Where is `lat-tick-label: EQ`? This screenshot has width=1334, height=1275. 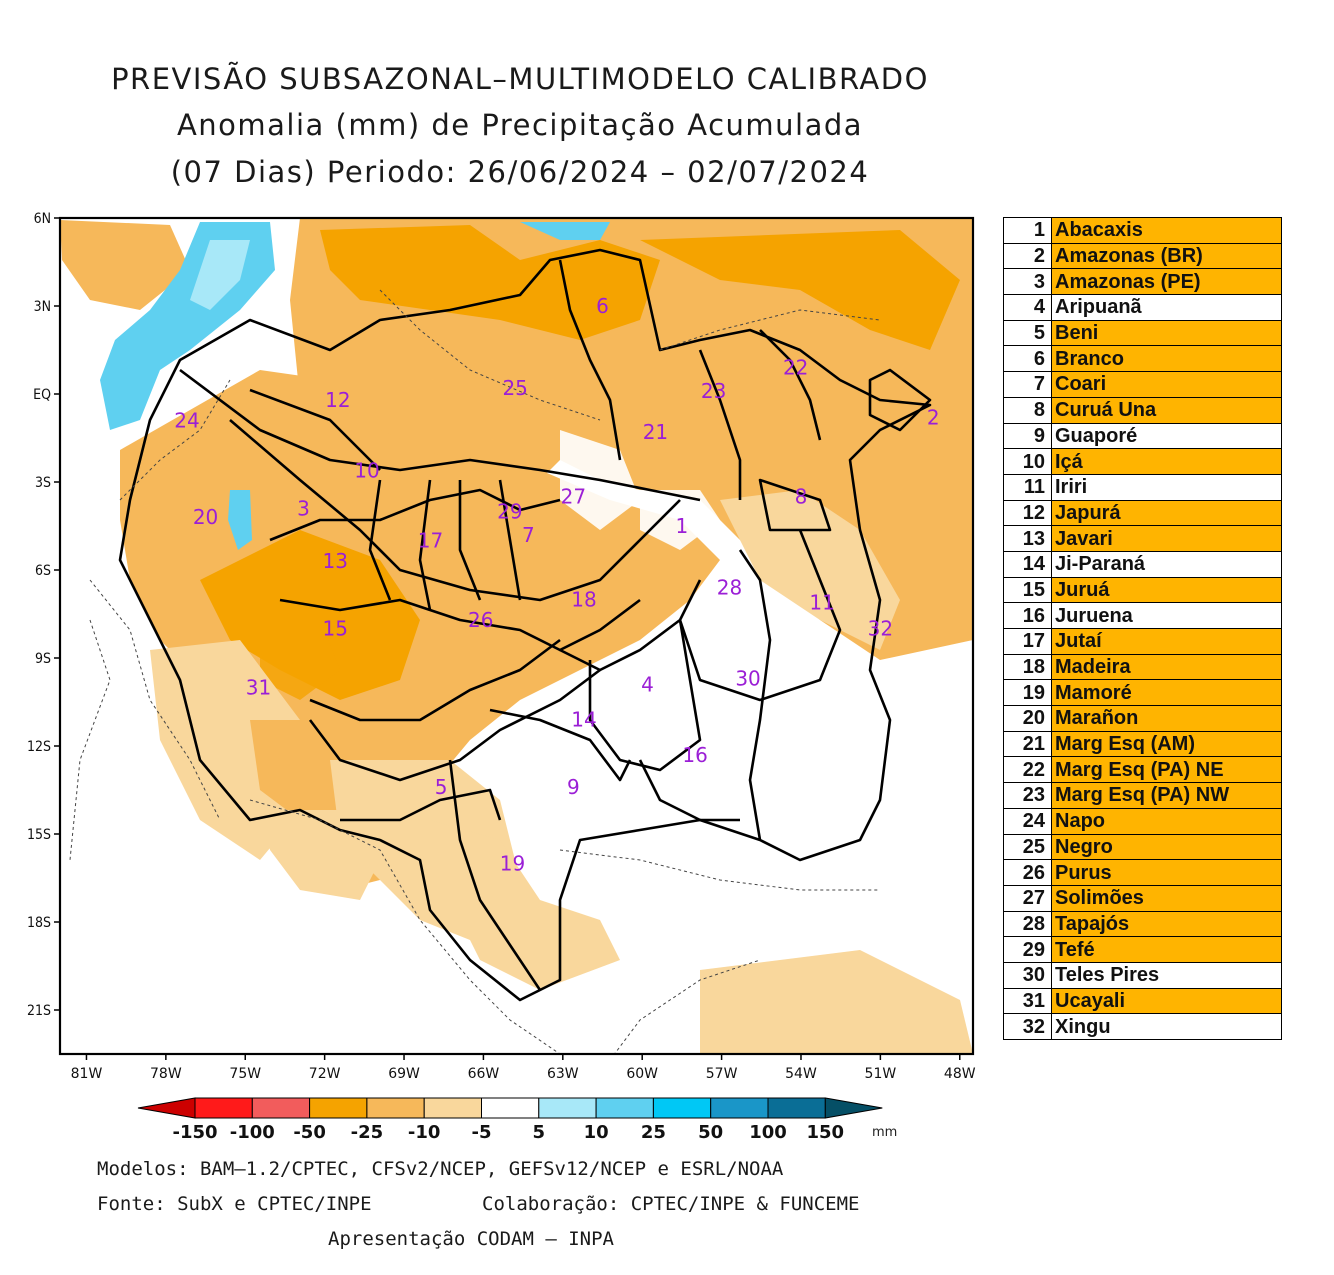 lat-tick-label: EQ is located at coordinates (42, 395).